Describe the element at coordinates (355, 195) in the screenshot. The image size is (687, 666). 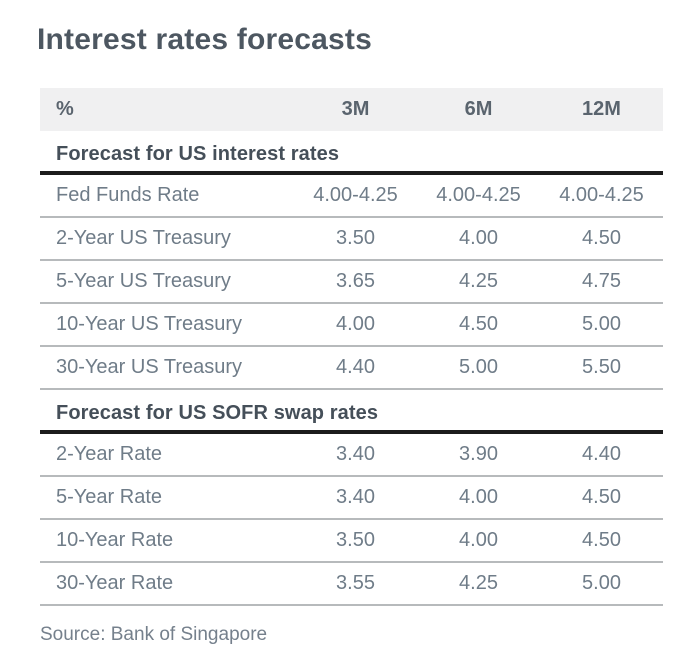
I see `row-value-3m: 4.00-4.25` at that location.